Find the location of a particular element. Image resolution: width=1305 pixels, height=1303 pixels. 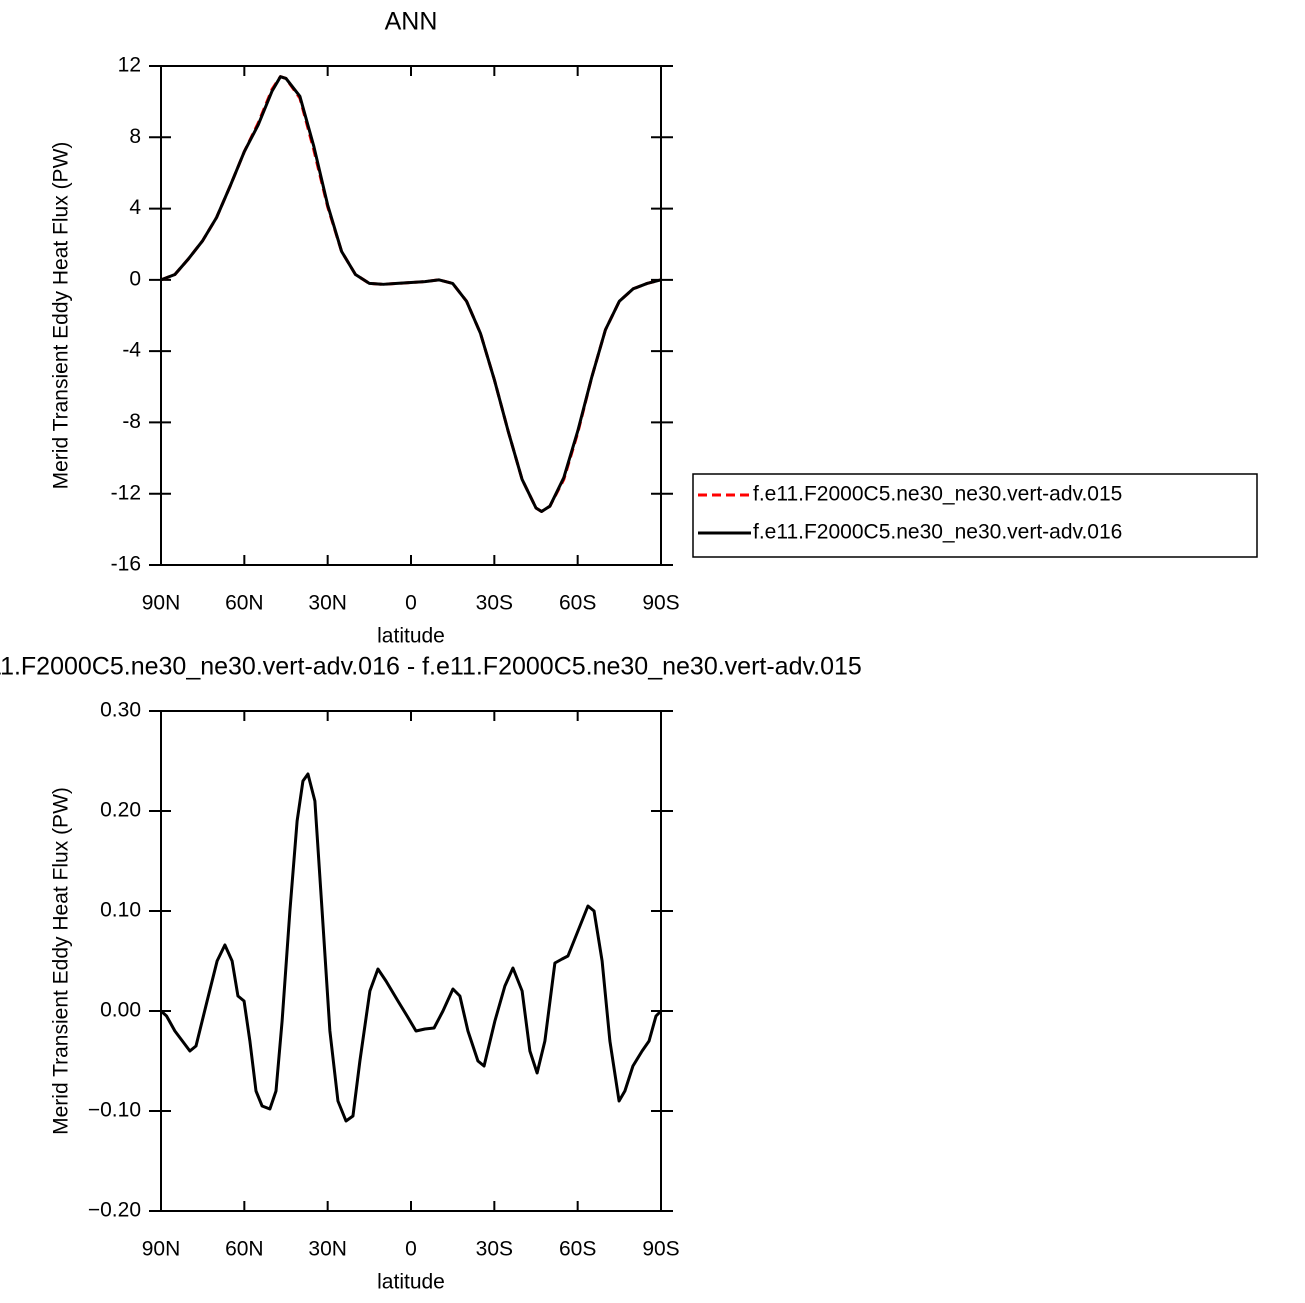

legend-label: f.e11.F2000C5.ne30_ne30.vert-adv.015 is located at coordinates (937, 494).